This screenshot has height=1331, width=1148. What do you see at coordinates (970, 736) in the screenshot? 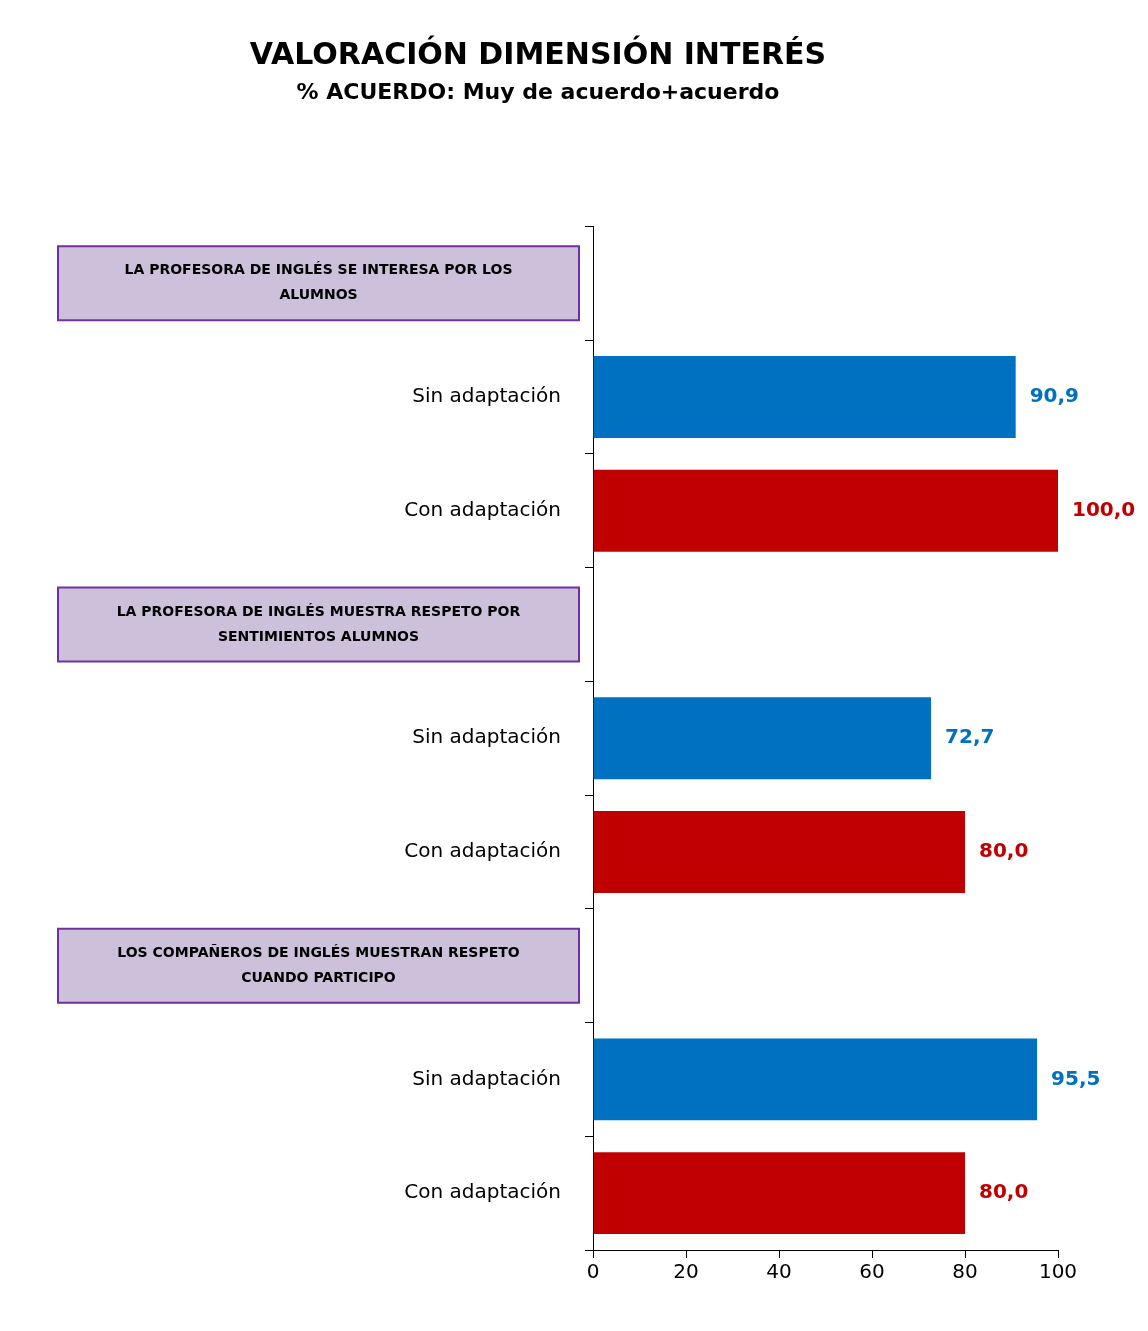
I see `data-label: 72,7` at bounding box center [970, 736].